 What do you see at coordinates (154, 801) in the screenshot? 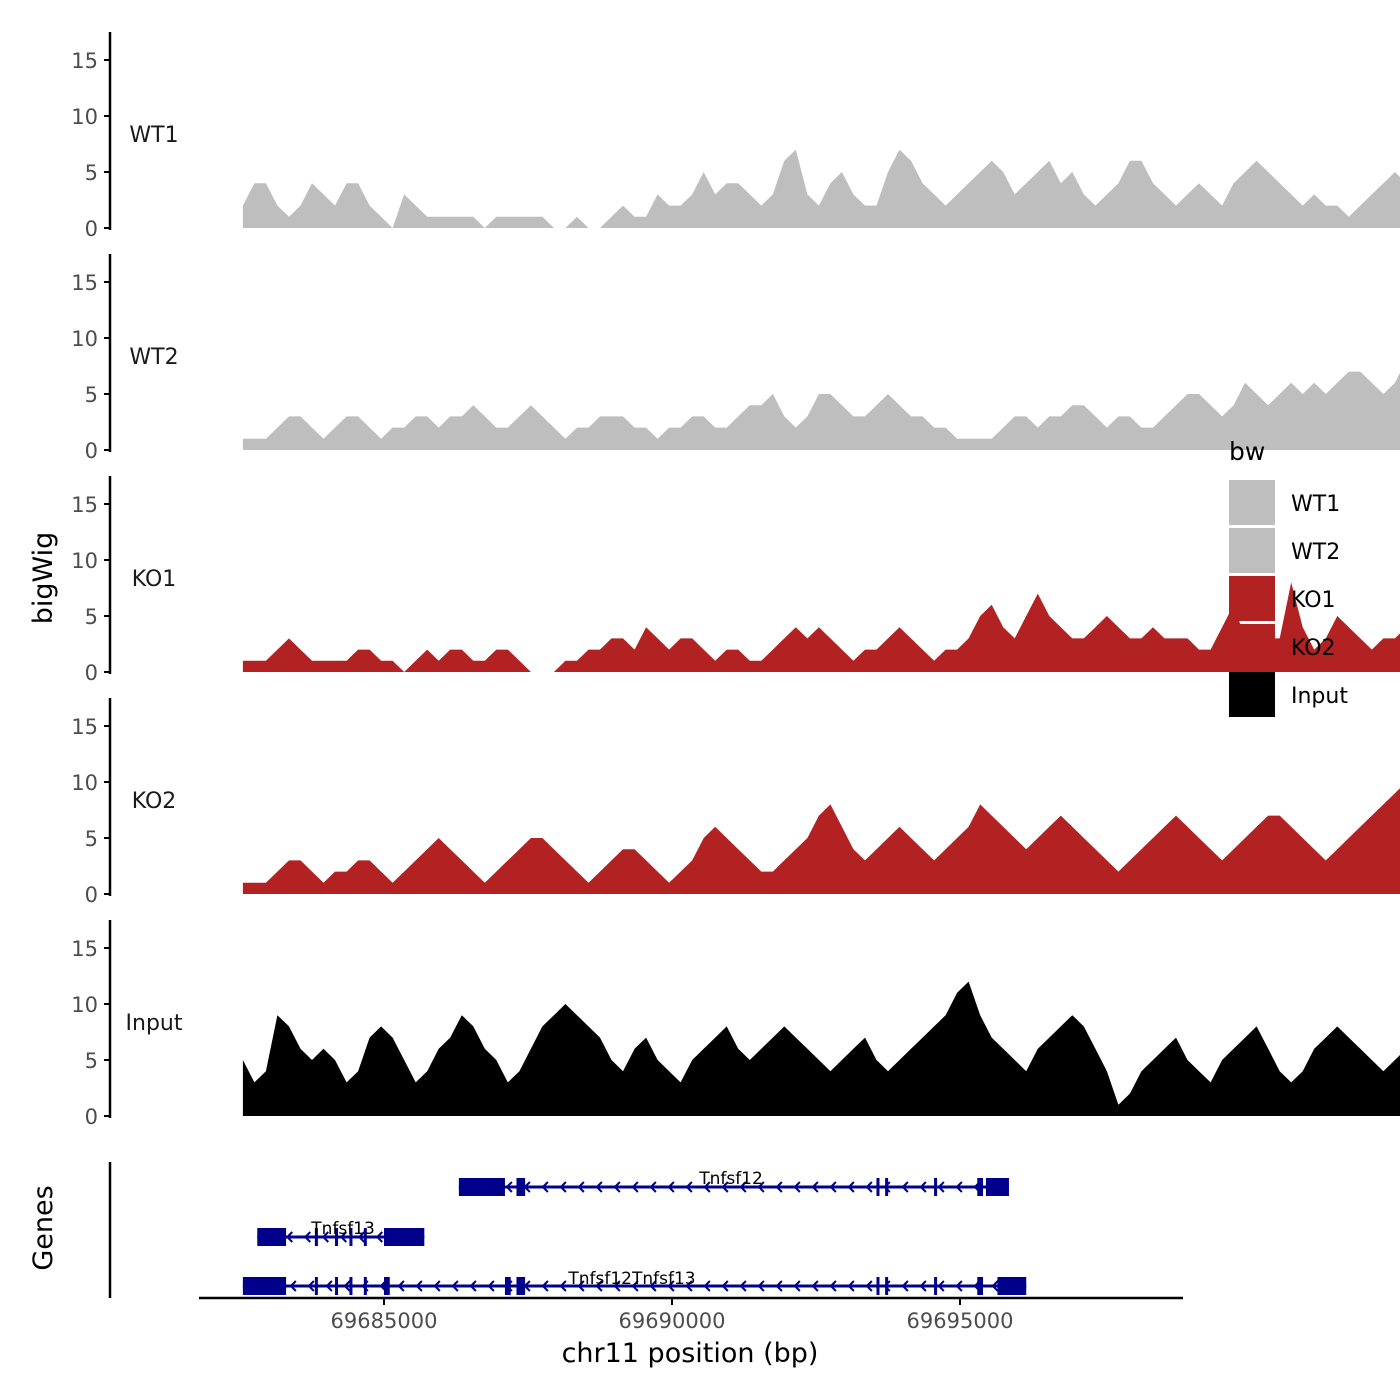
I see `track-label-ko2: KO2` at bounding box center [154, 801].